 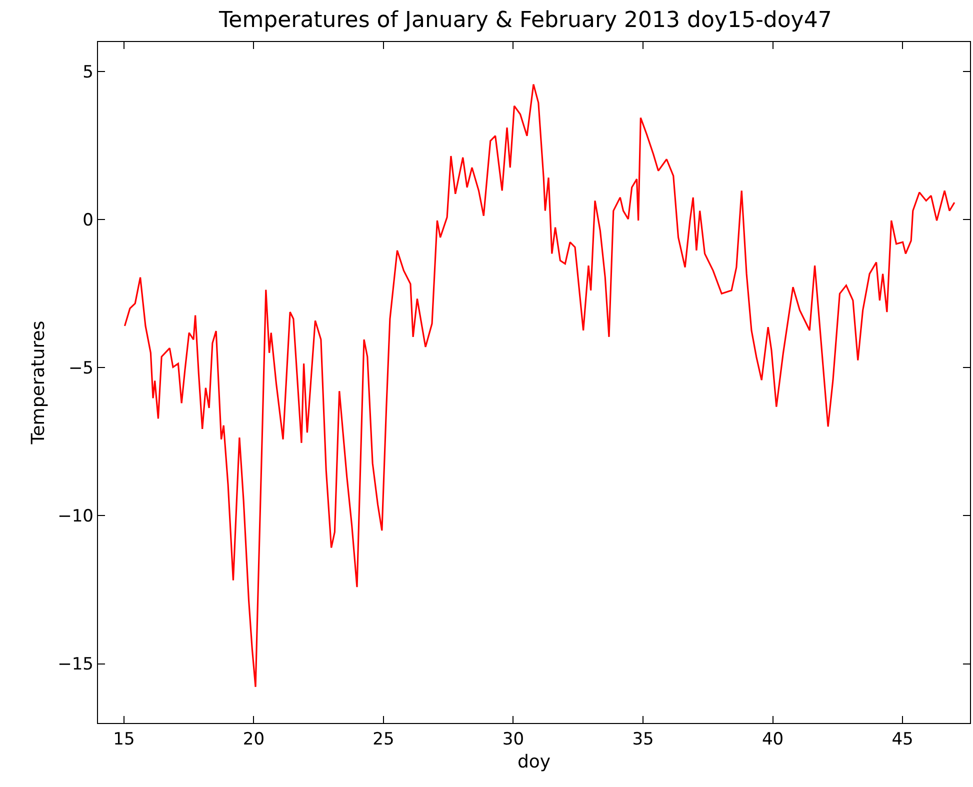 I want to click on y-tick-label: 0, so click(x=88, y=220).